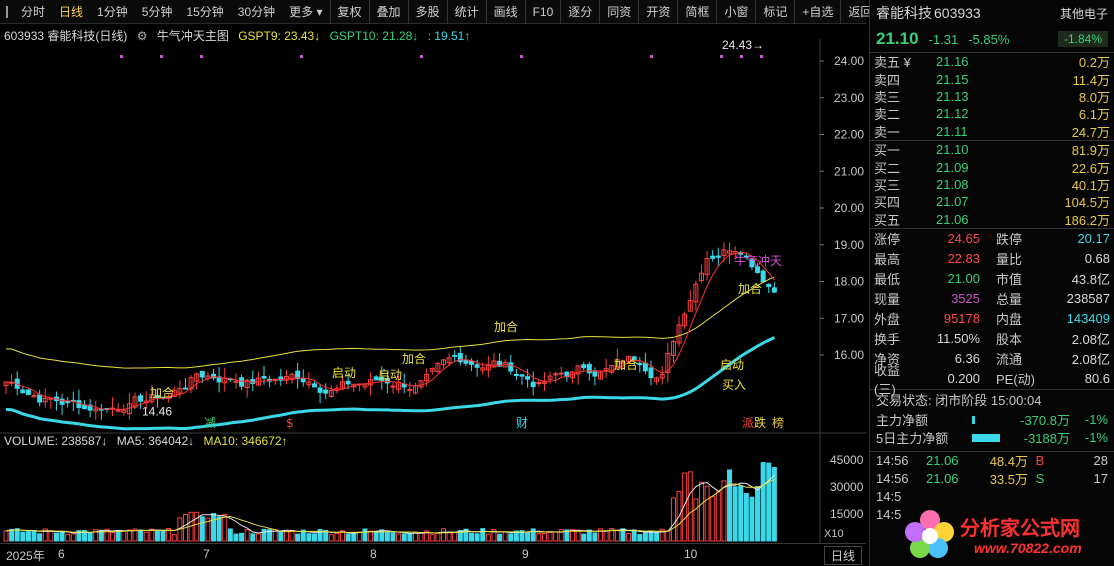 Image resolution: width=1114 pixels, height=566 pixels. I want to click on tool-open-fund: 开资, so click(657, 12).